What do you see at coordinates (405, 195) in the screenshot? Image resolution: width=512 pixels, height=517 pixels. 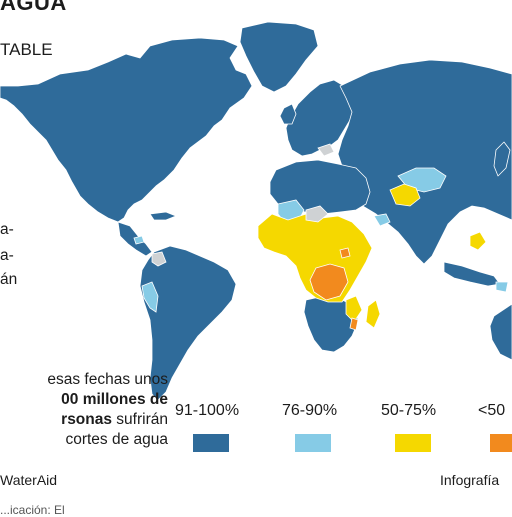 I see `map-region-afghanistan` at bounding box center [405, 195].